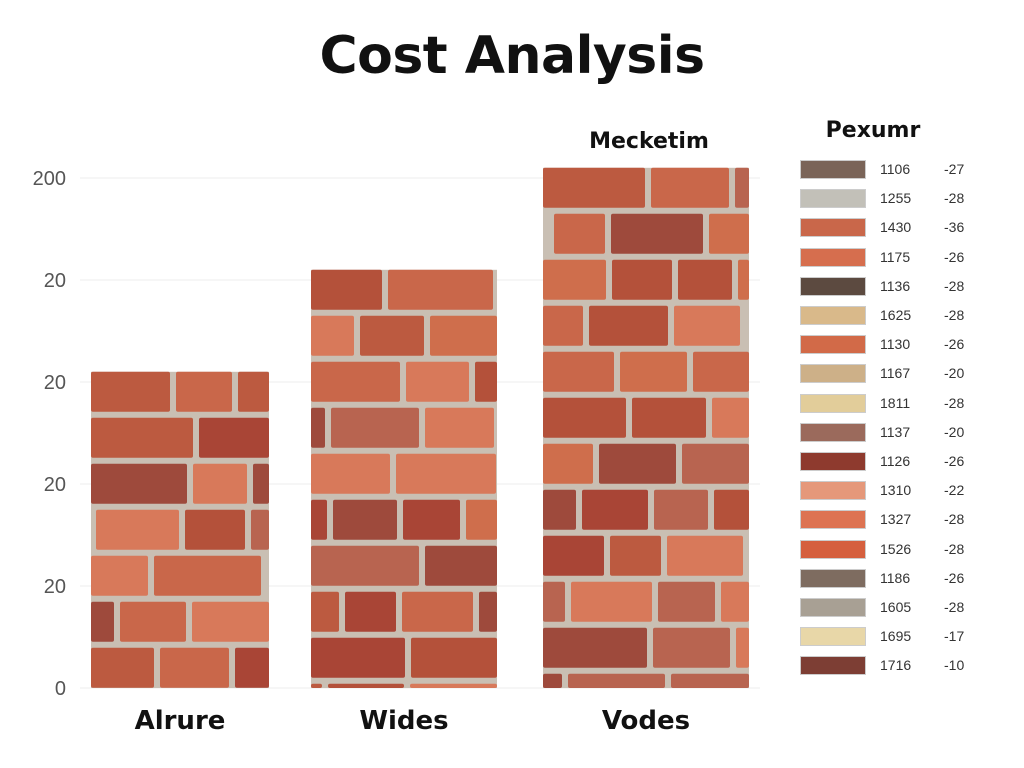 The height and width of the screenshot is (768, 1024). I want to click on legend-value: 1605, so click(896, 607).